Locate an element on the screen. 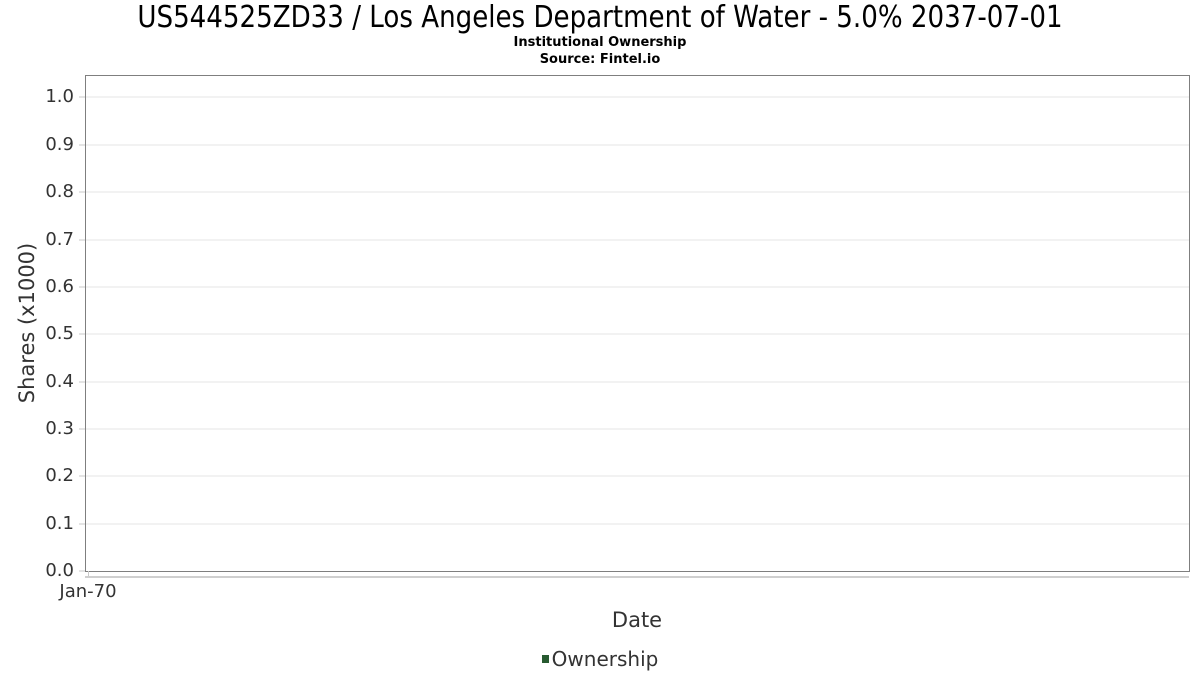 The width and height of the screenshot is (1200, 675). legend-label-ownership: Ownership is located at coordinates (605, 659).